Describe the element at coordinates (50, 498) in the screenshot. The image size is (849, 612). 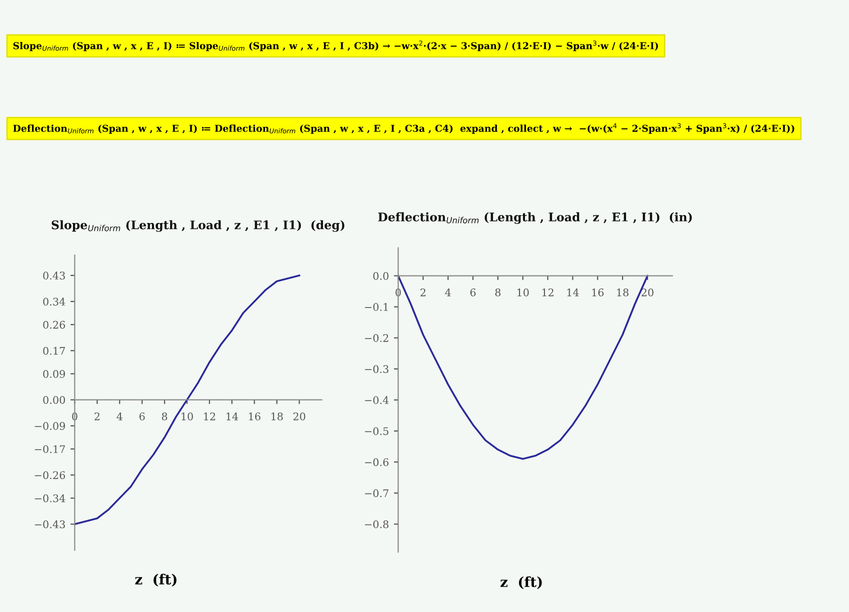
I see `y-tick-label: −0.34` at that location.